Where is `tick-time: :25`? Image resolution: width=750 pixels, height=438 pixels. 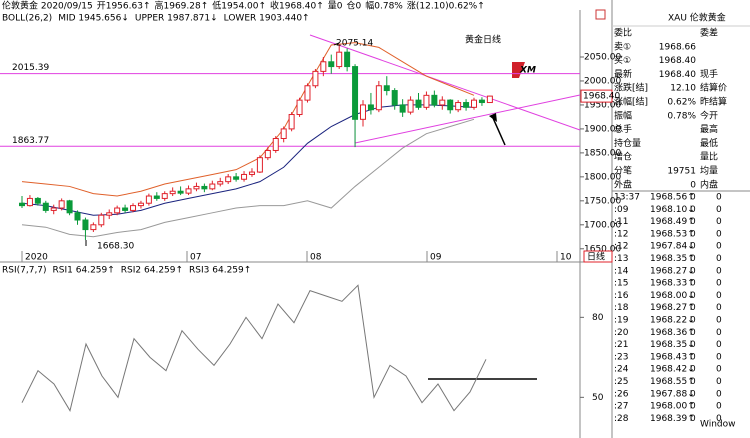
tick-time: :25 is located at coordinates (621, 382).